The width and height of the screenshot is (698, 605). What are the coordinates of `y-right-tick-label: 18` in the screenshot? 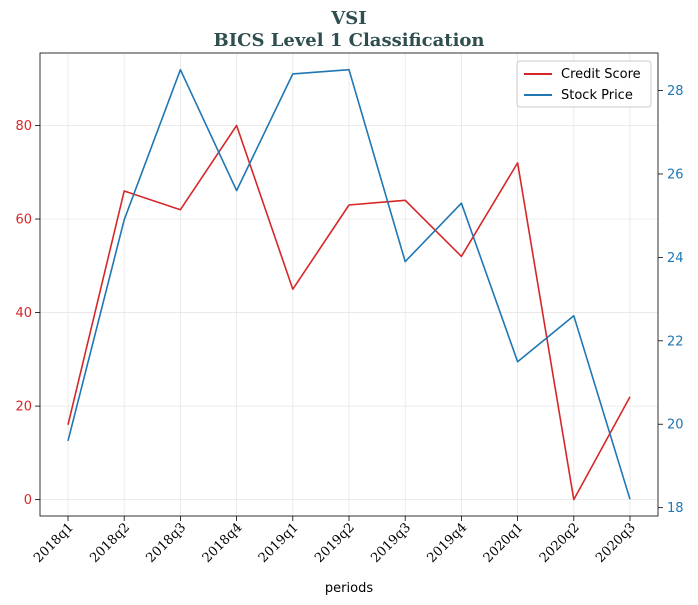 It's located at (675, 508).